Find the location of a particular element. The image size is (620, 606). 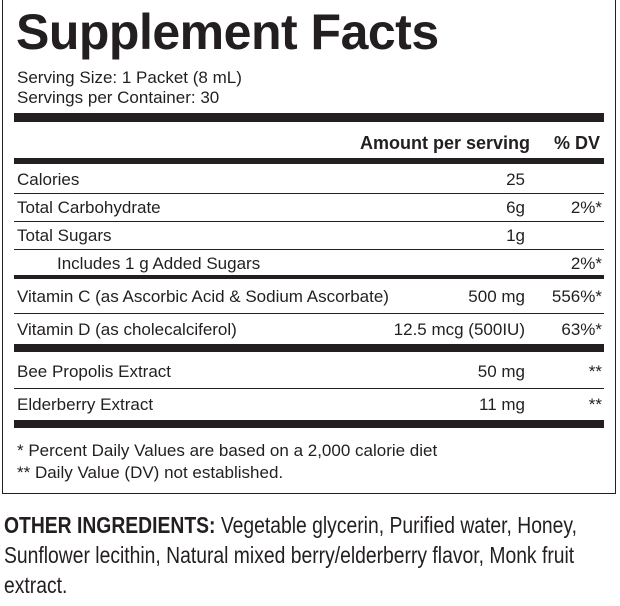

other-ingredients-label: OTHER INGREDIENTS: is located at coordinates (110, 525).